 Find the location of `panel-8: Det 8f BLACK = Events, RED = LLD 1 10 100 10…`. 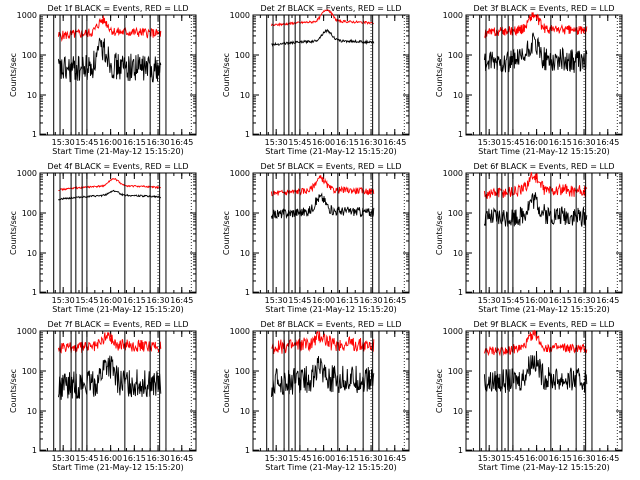

panel-8: Det 8f BLACK = Events, RED = LLD 1 10 100 10… is located at coordinates (316, 396).